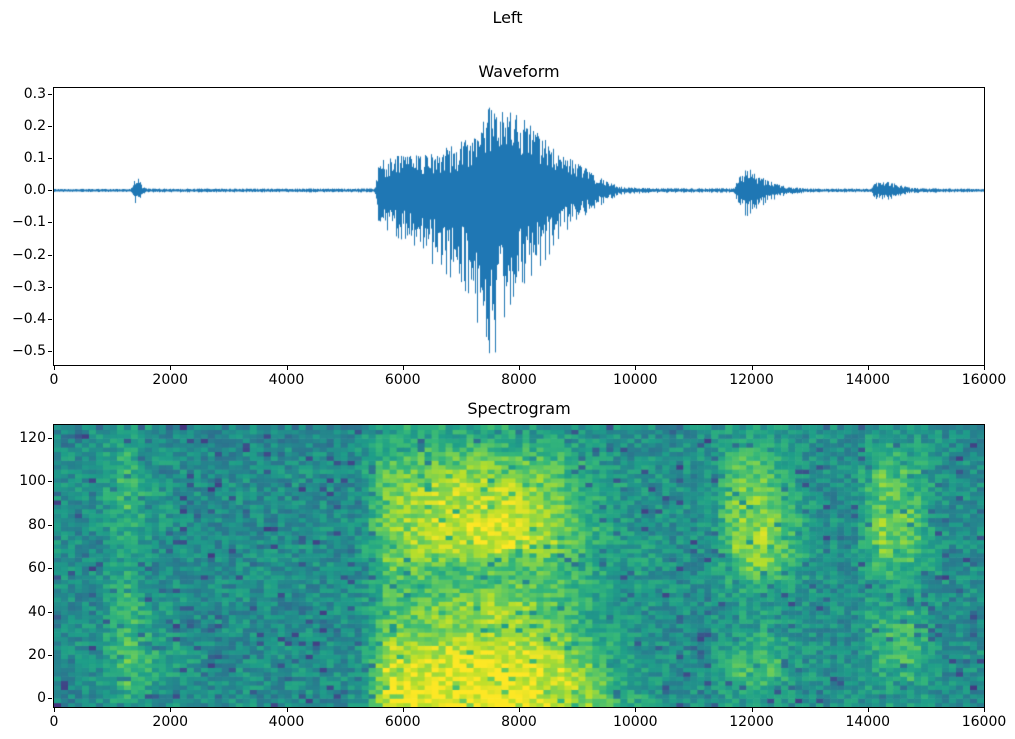 The height and width of the screenshot is (739, 1015). I want to click on figure-suptitle: Left, so click(507, 17).